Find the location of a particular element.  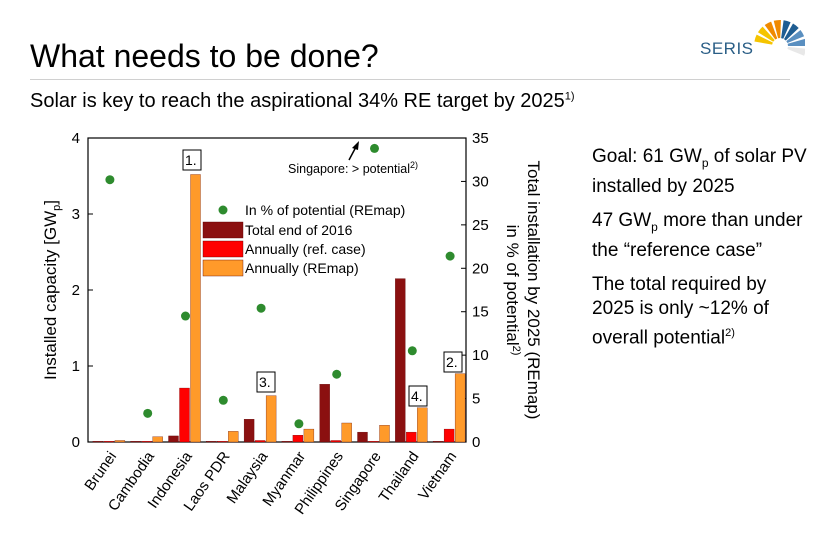

bar-thailand-s2 is located at coordinates (422, 425).